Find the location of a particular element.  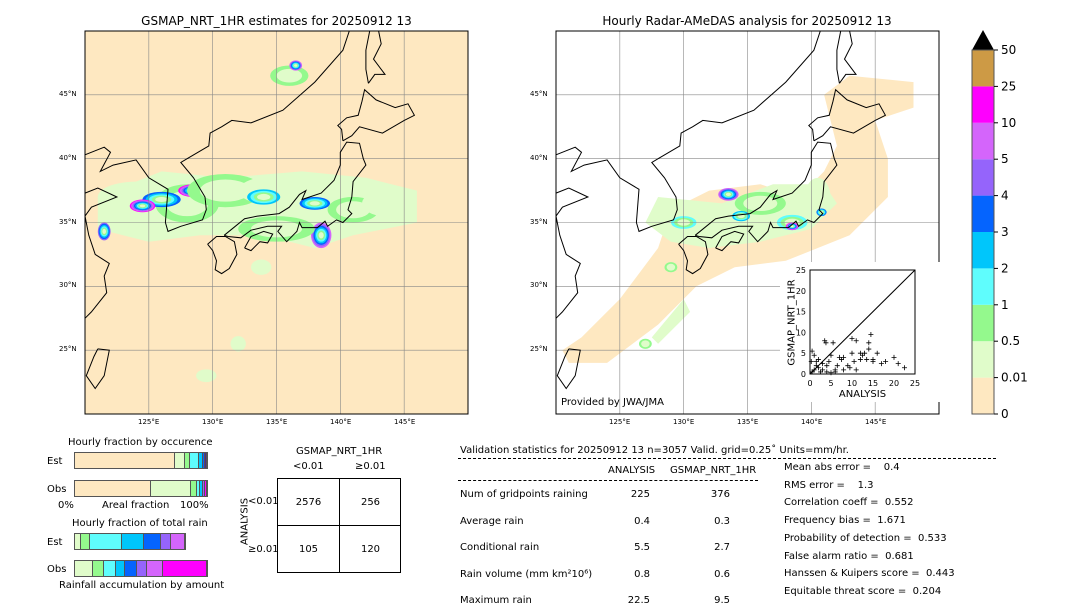

coastline-kyushu is located at coordinates (693, 255).